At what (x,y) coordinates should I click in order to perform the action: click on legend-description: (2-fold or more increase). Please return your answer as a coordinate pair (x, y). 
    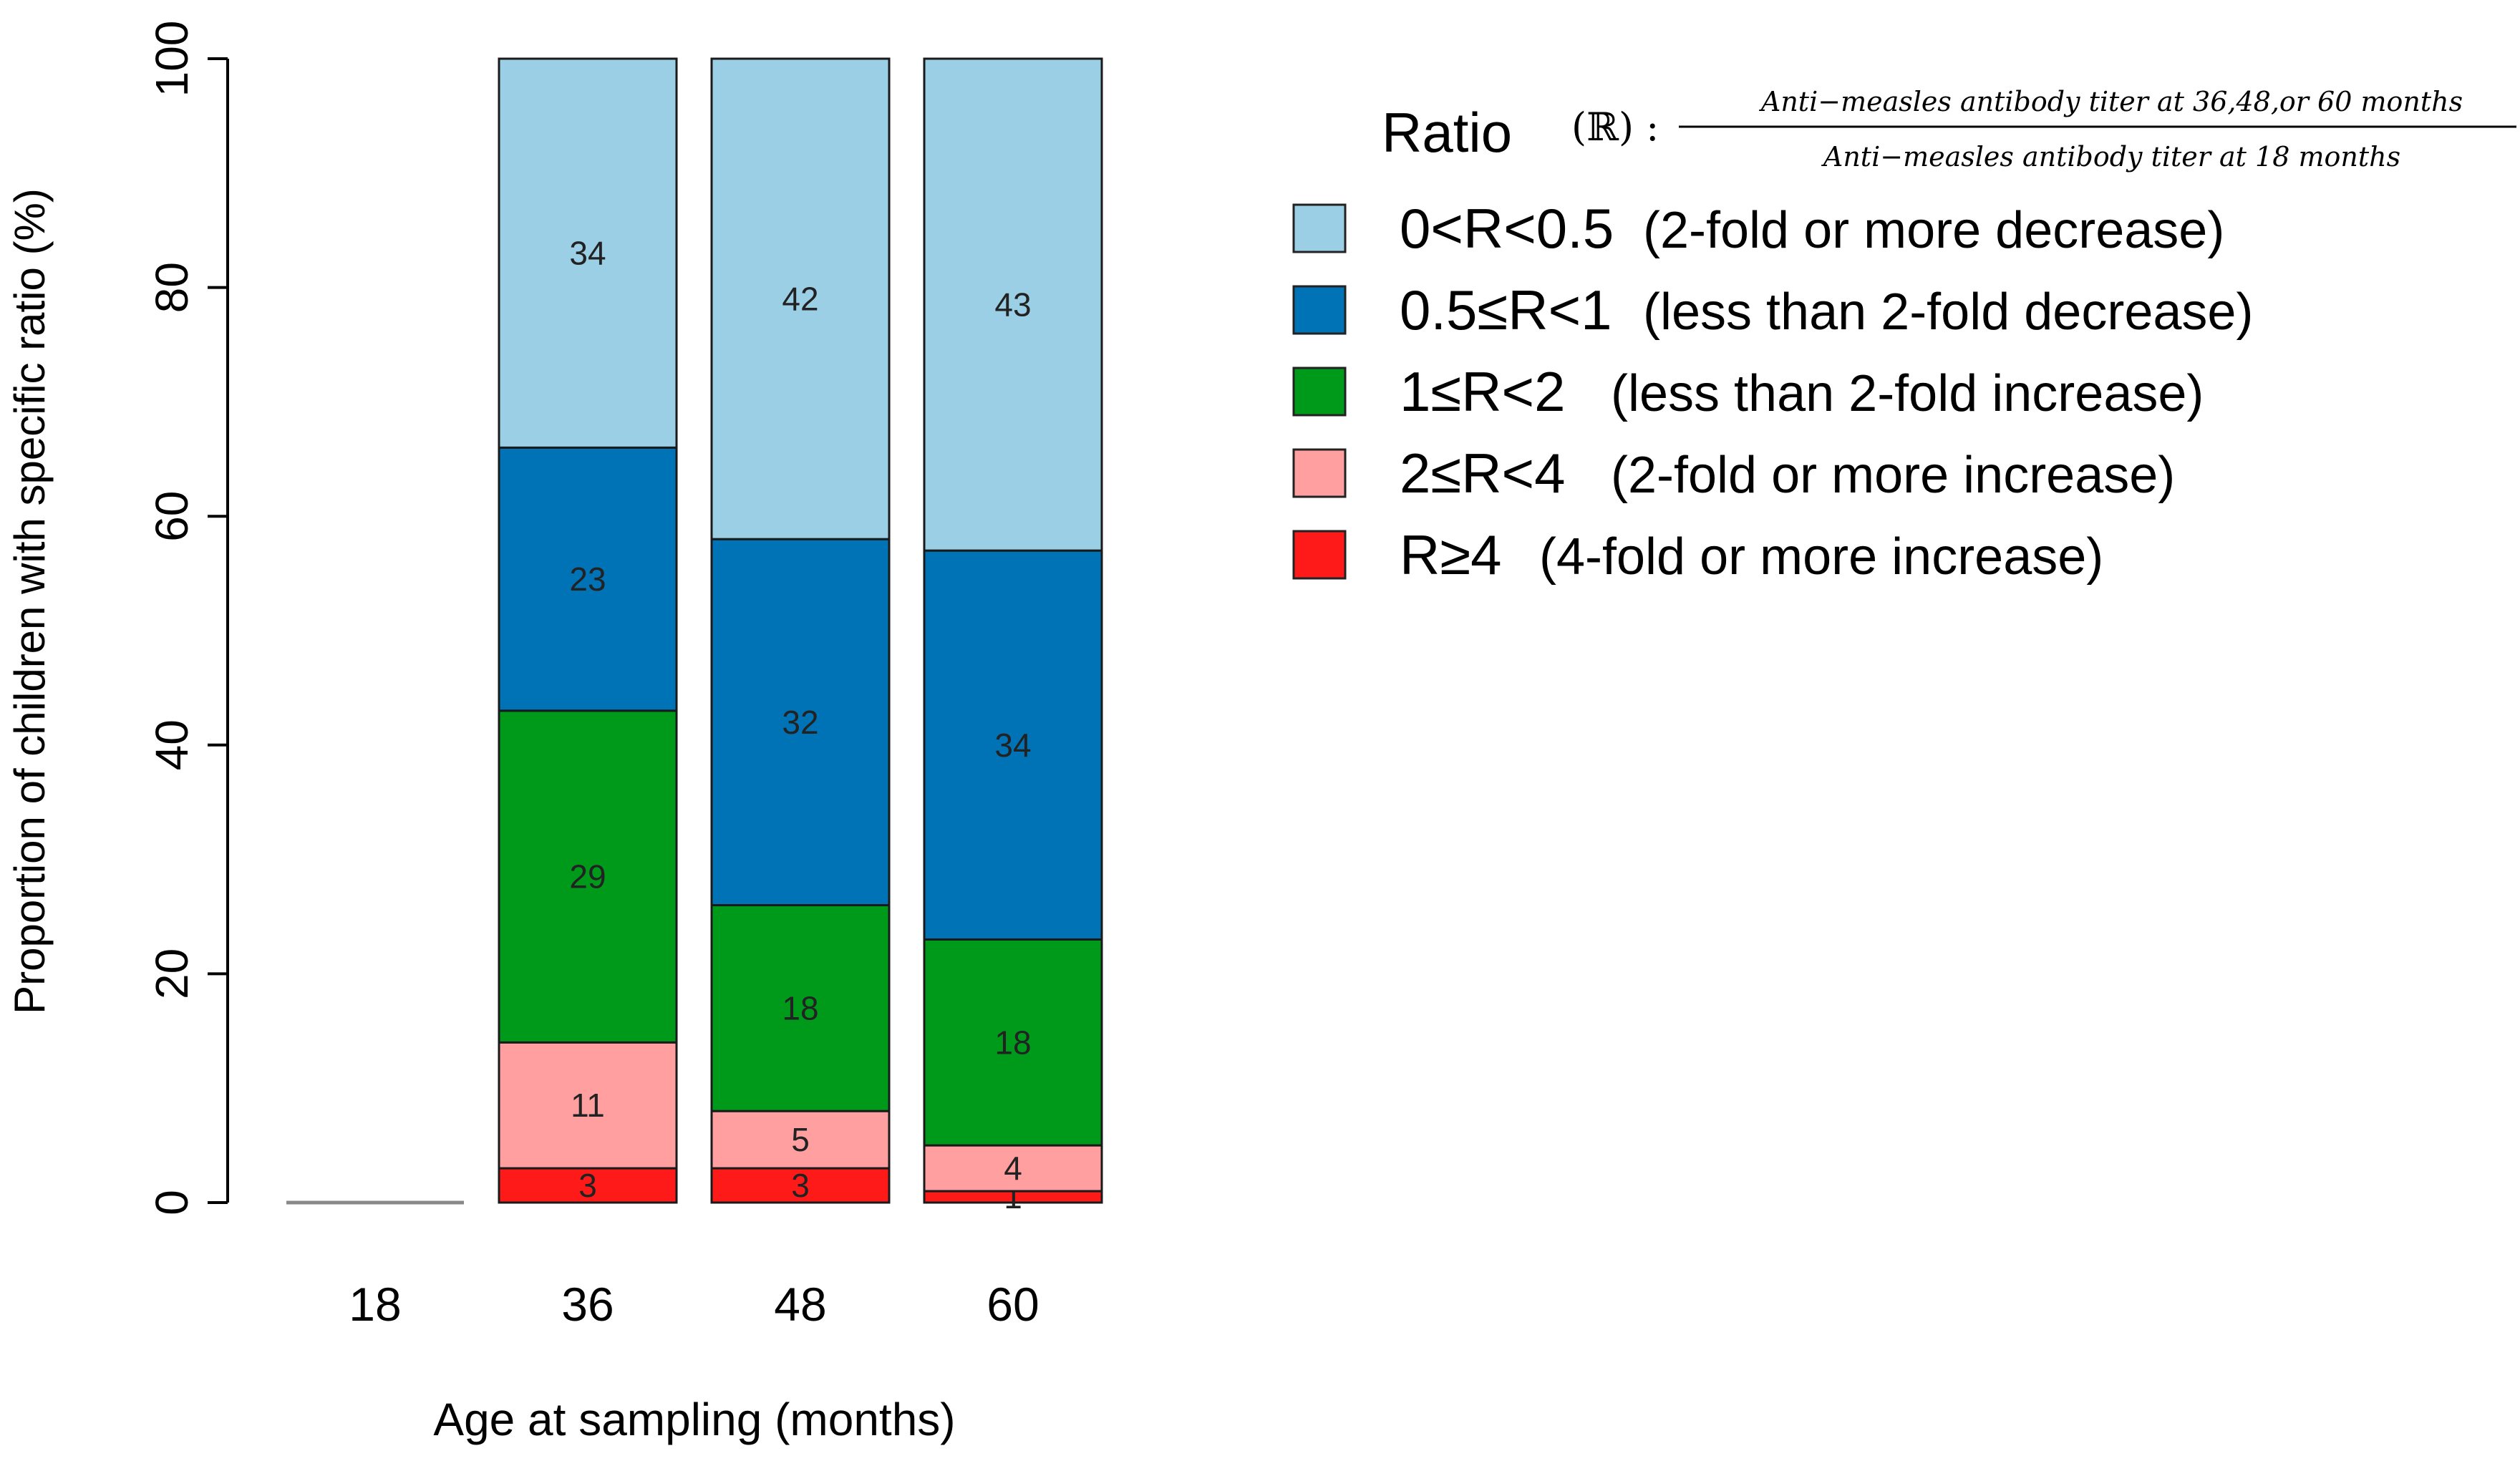
    Looking at the image, I should click on (1893, 475).